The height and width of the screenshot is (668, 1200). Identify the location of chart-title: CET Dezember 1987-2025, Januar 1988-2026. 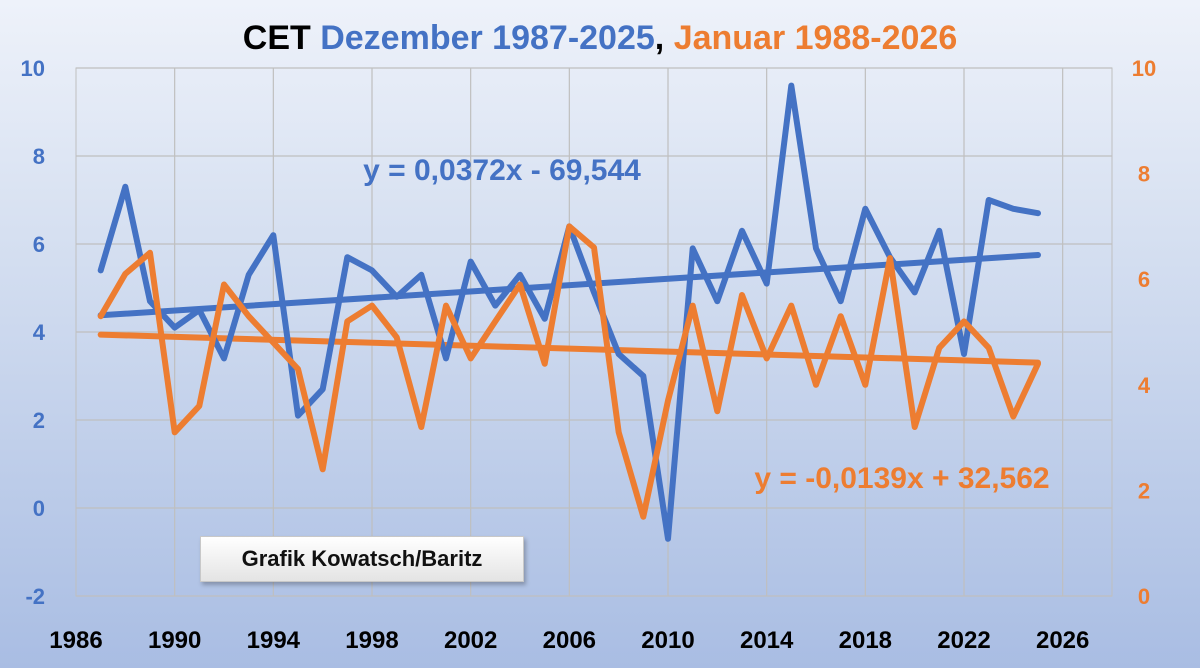
(600, 38).